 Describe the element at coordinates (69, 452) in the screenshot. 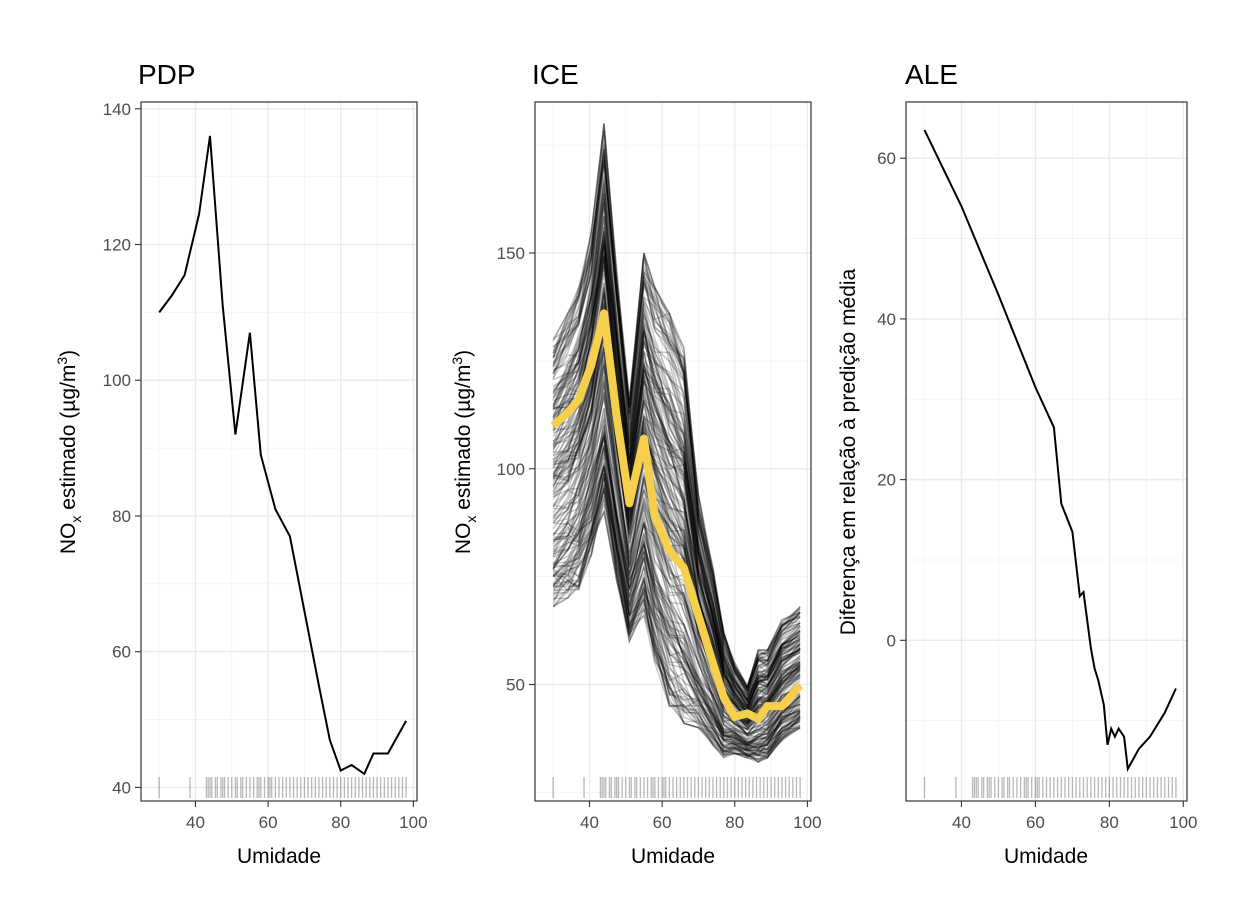

I see `y-axis-title-pdp: NOx estimado (µg/m3)` at that location.